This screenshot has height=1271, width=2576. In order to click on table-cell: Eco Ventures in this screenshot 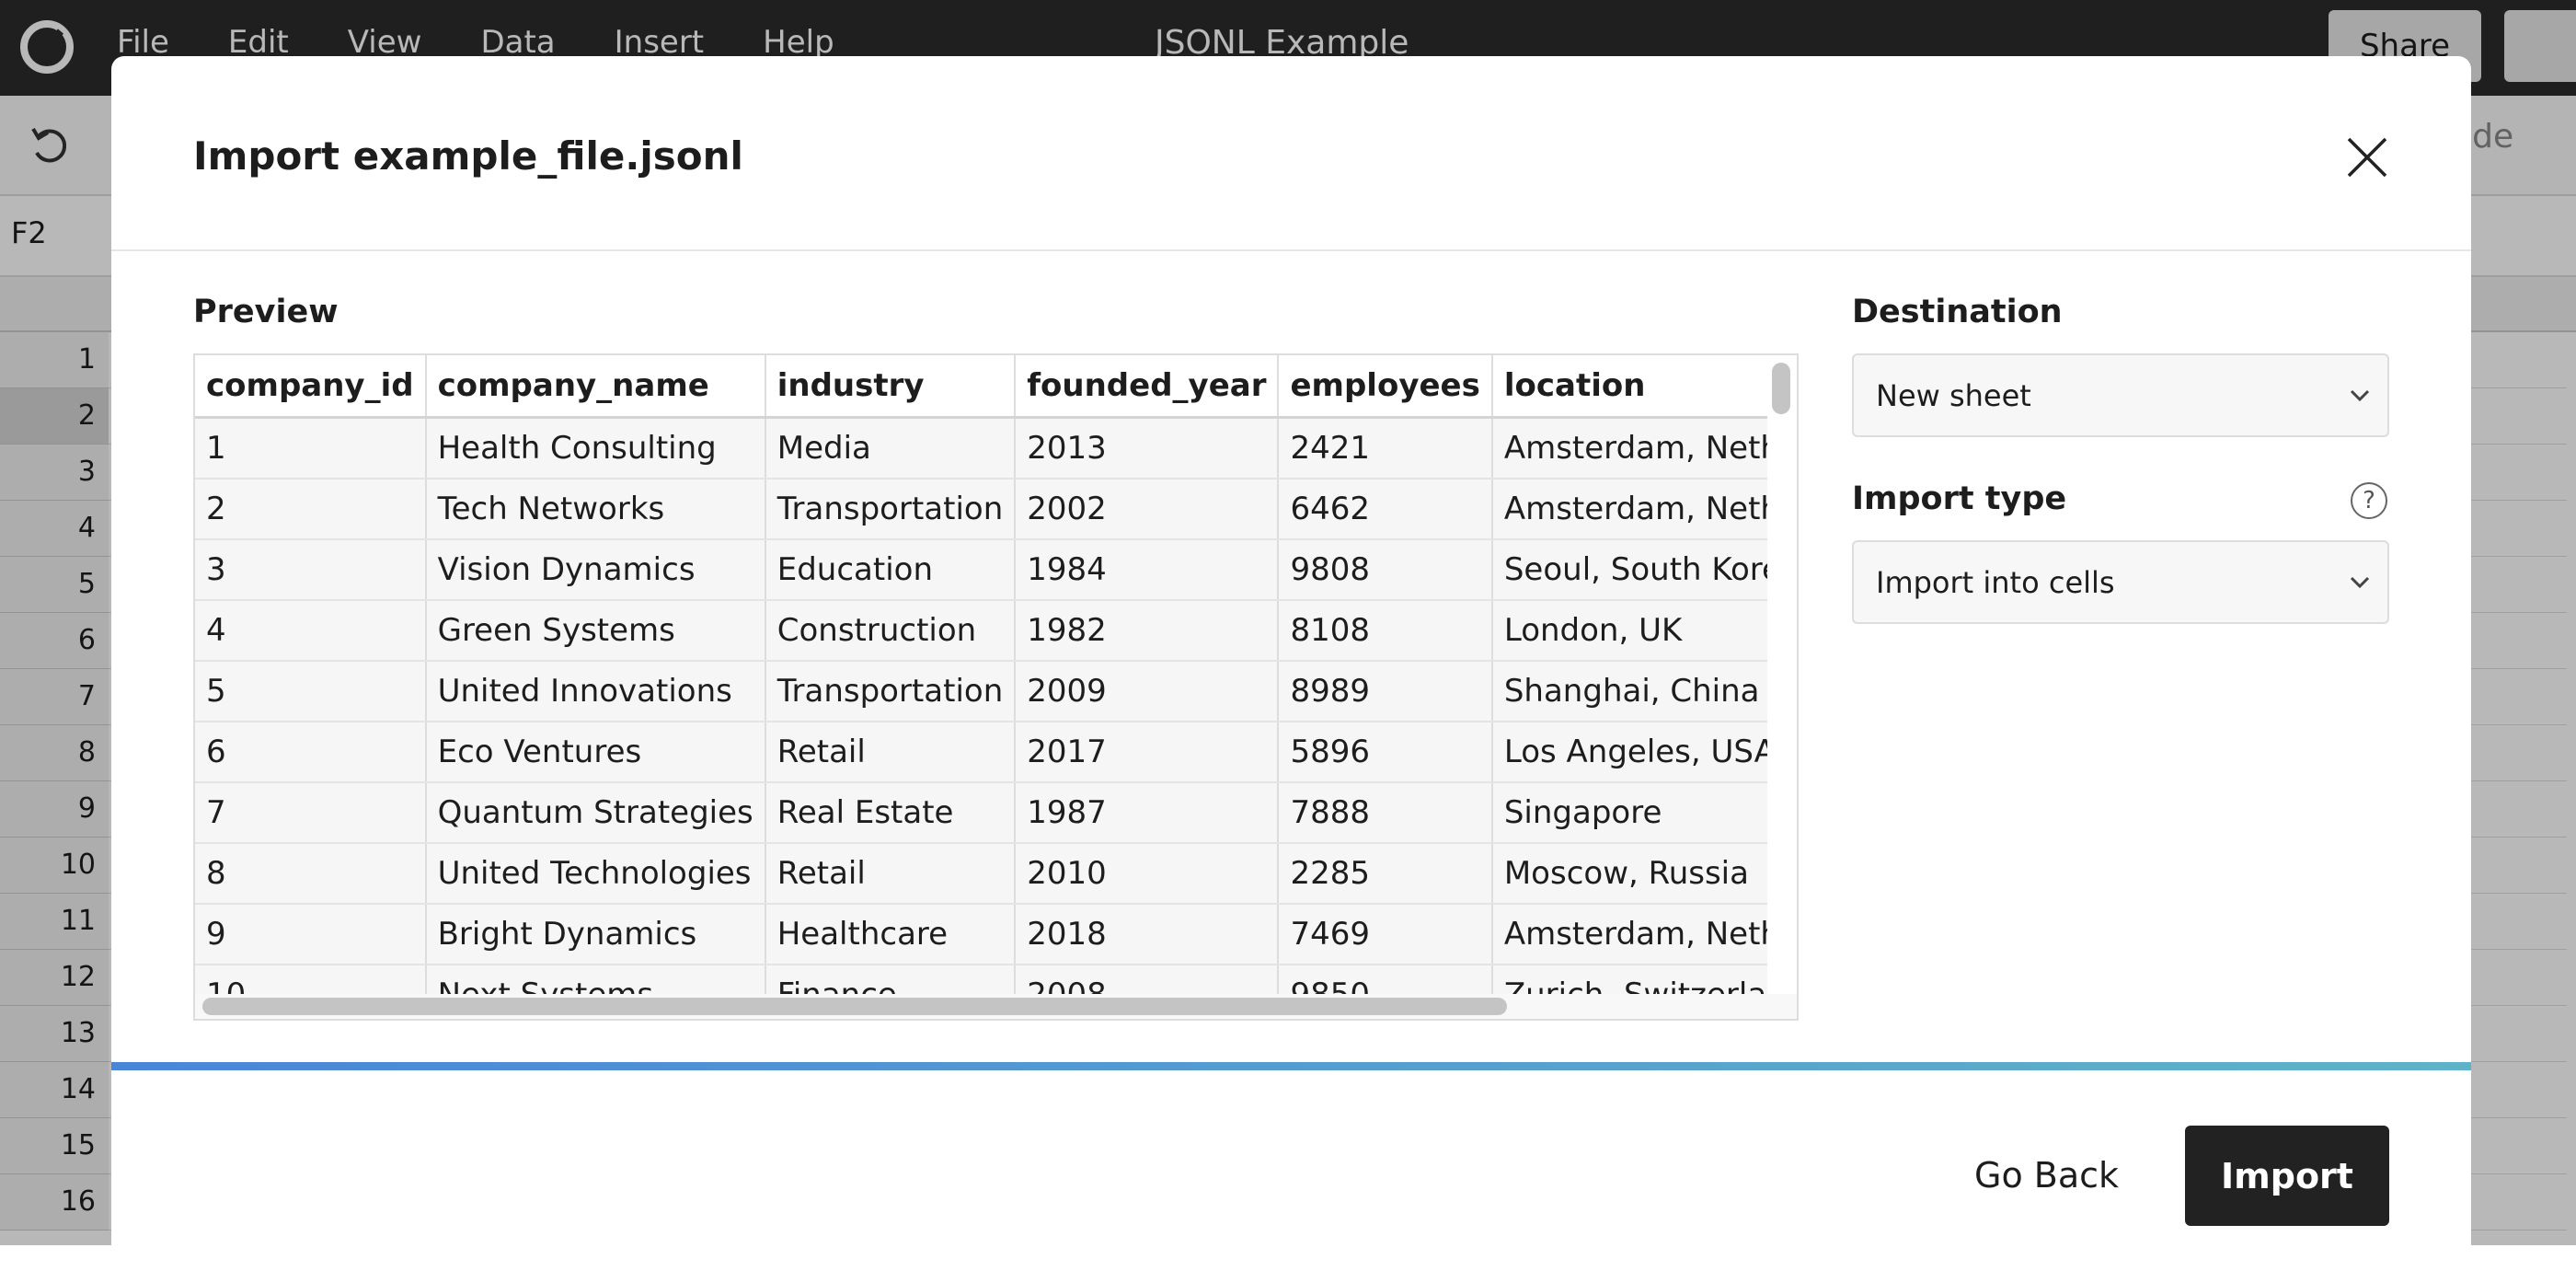, I will do `click(595, 752)`.